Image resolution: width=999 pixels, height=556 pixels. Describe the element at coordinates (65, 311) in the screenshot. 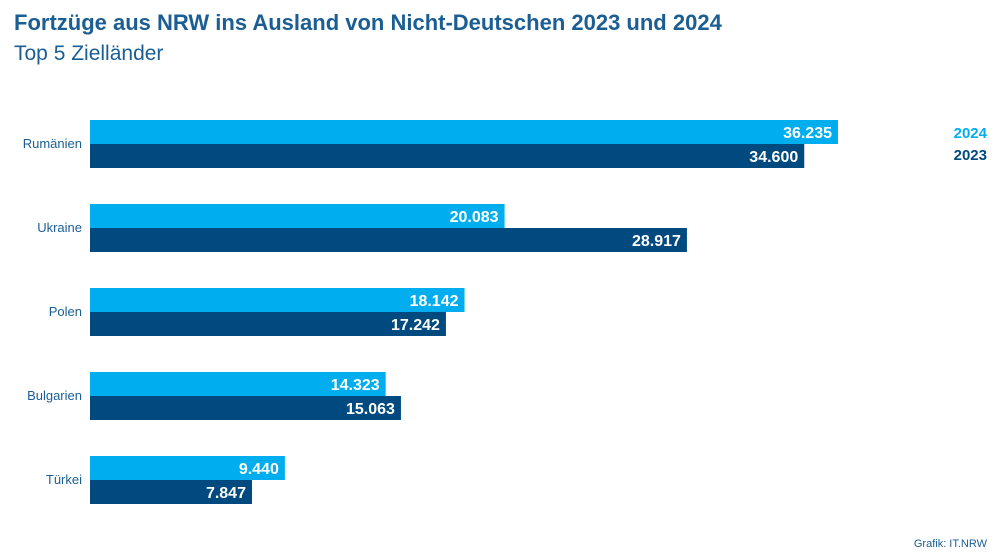

I see `category-label: Polen` at that location.